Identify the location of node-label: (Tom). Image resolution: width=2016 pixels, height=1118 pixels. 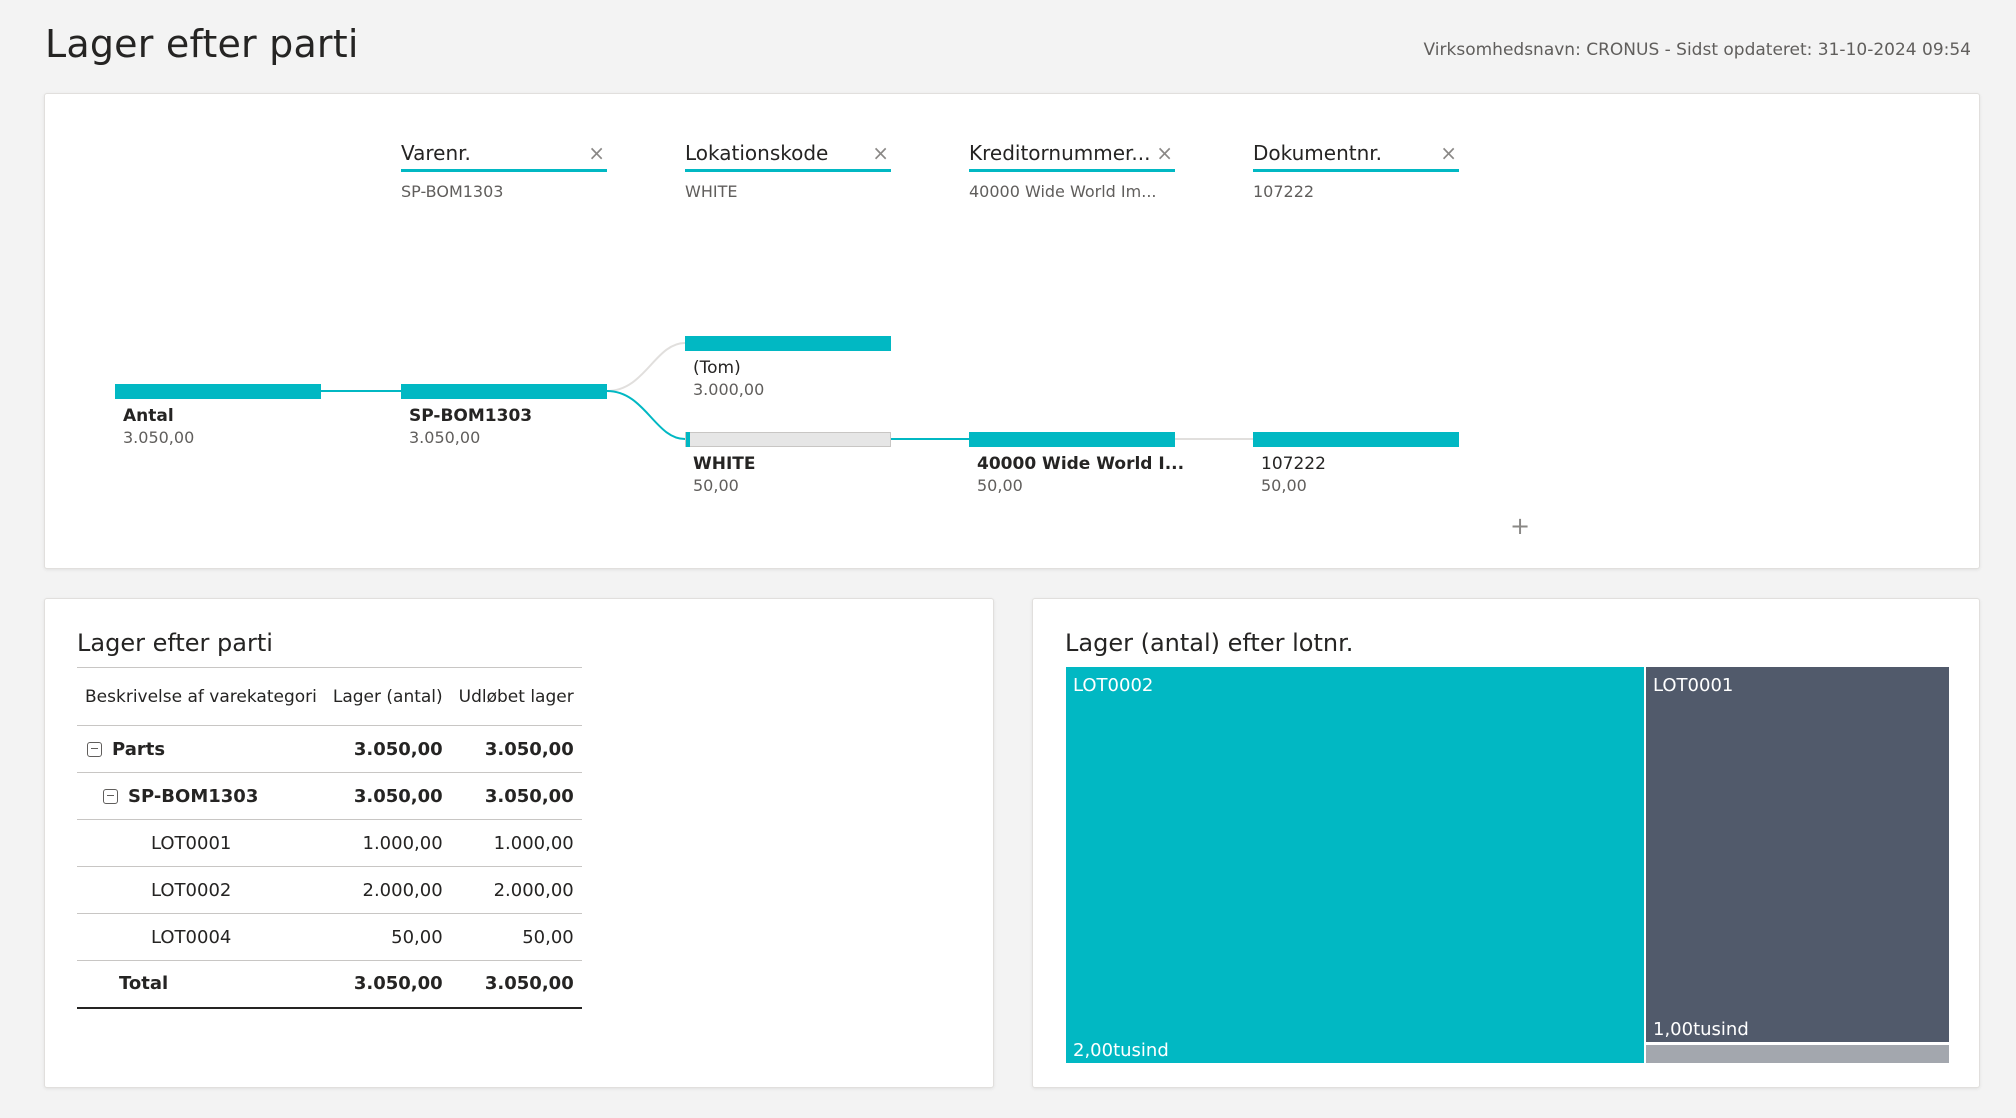
(717, 368).